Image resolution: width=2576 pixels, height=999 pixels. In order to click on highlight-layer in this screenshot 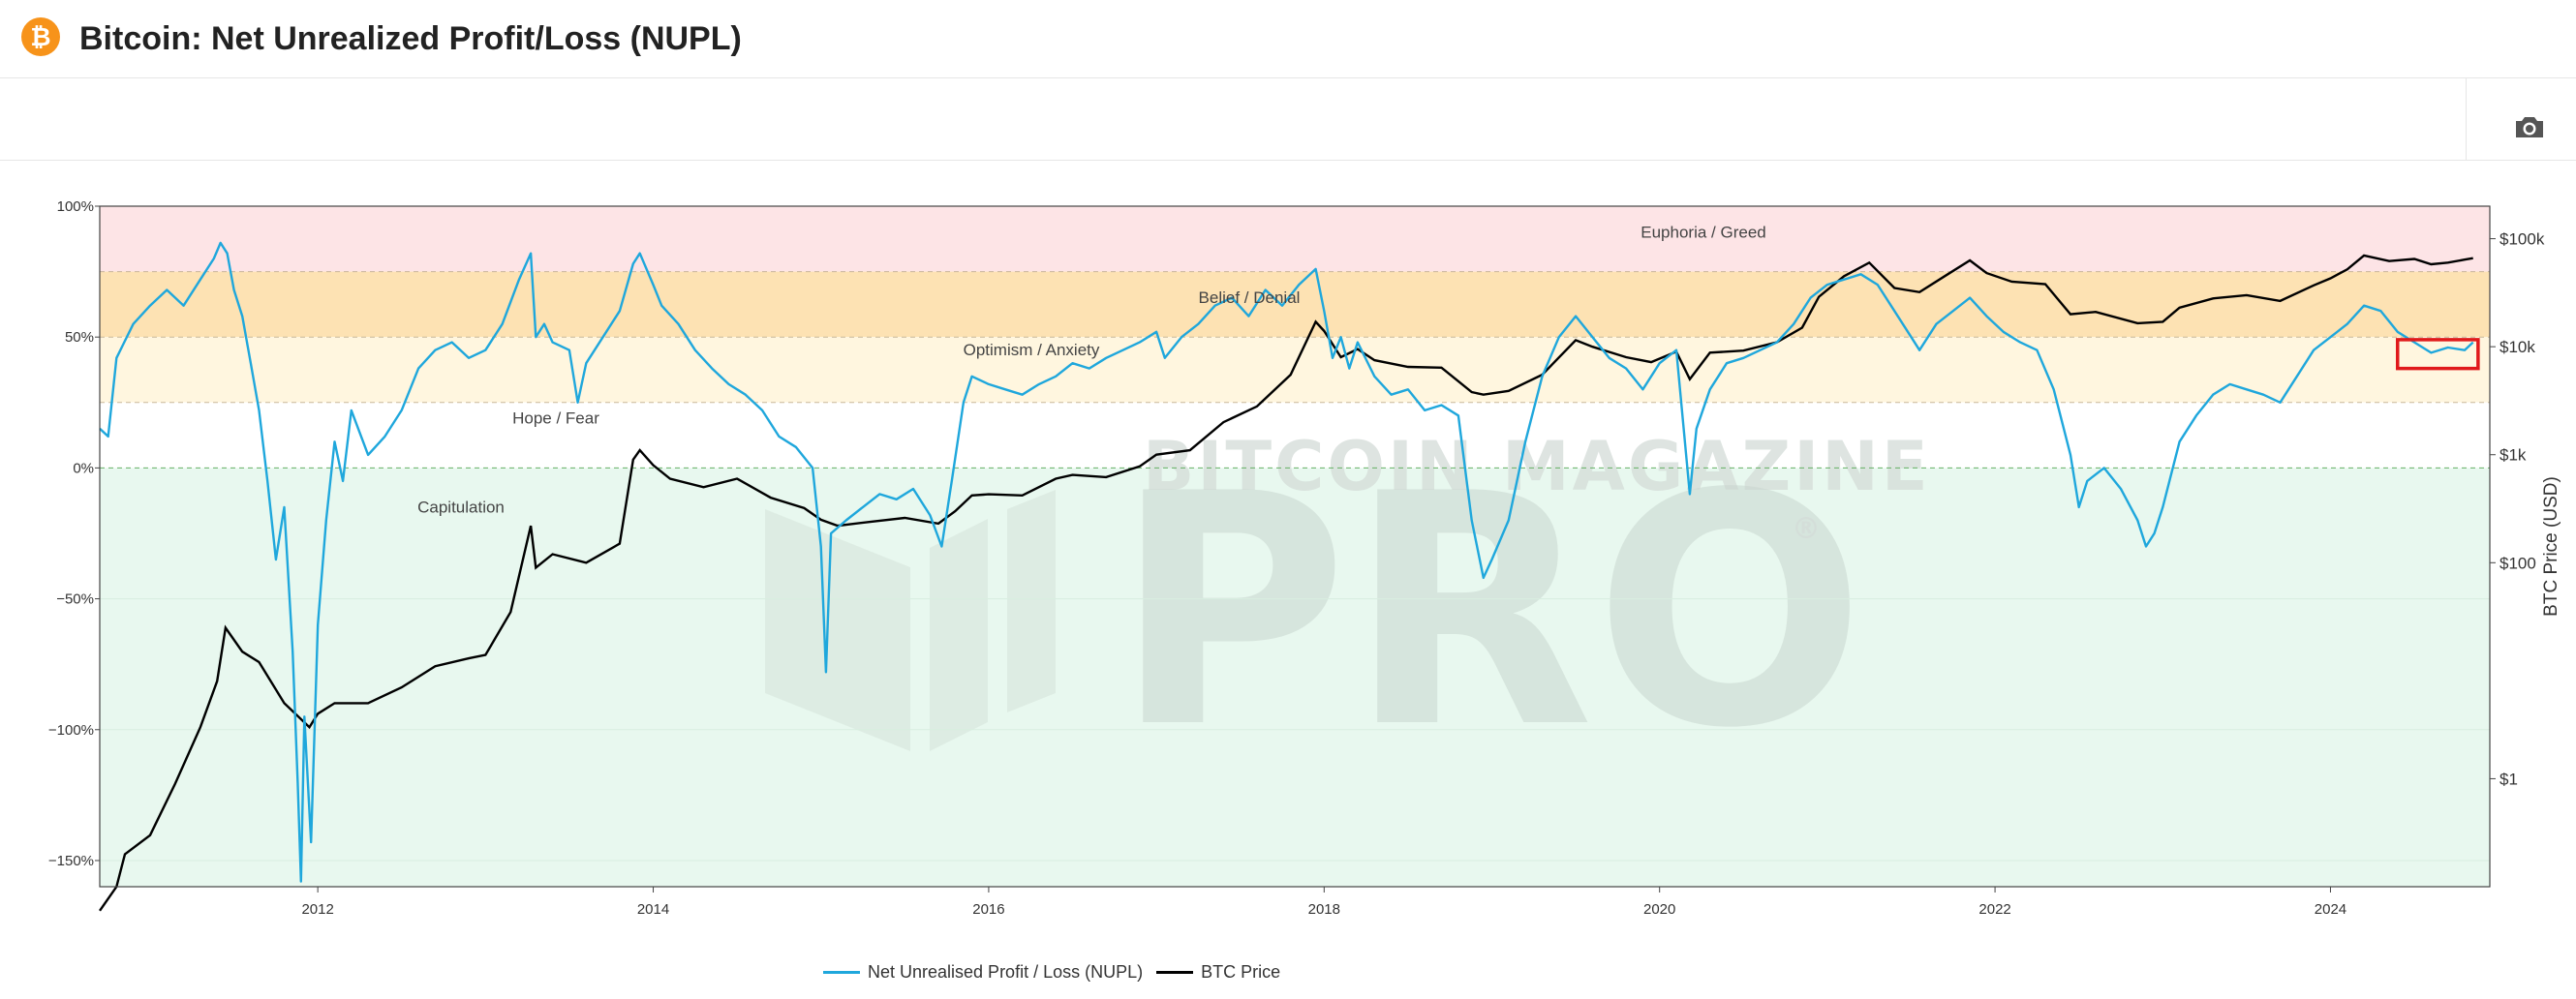, I will do `click(2437, 355)`.